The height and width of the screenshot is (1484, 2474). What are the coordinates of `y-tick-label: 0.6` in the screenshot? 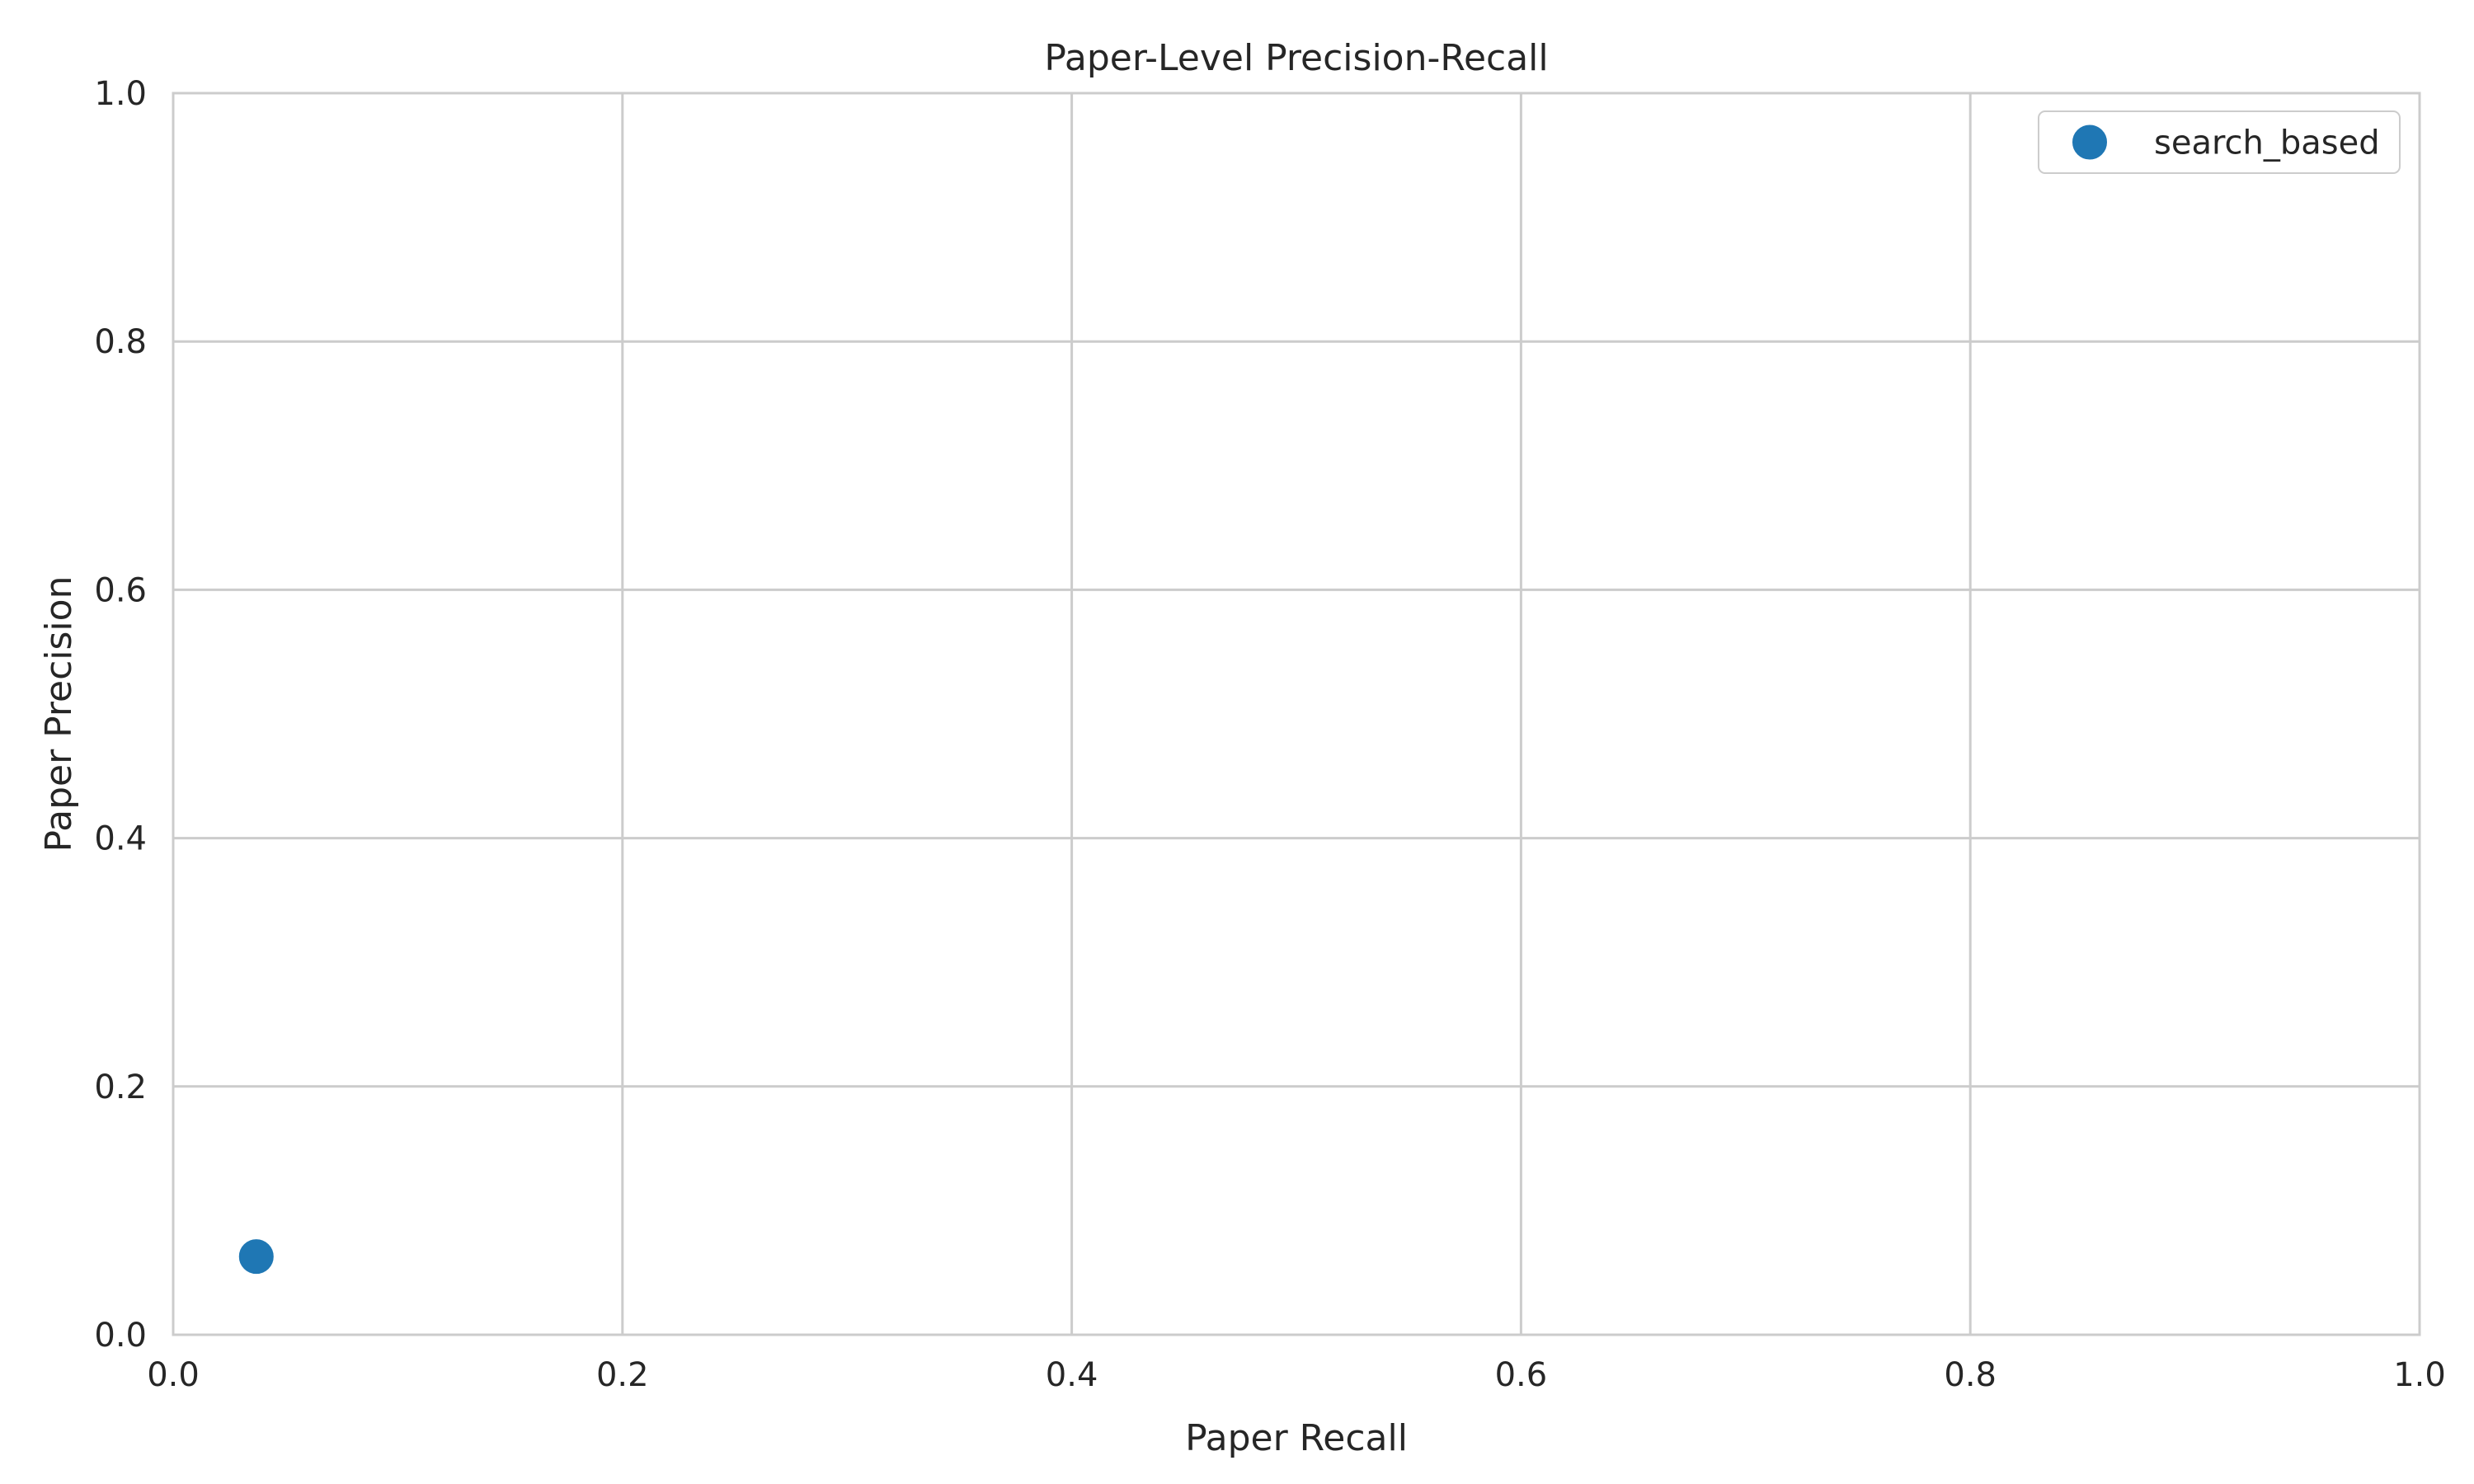 It's located at (120, 590).